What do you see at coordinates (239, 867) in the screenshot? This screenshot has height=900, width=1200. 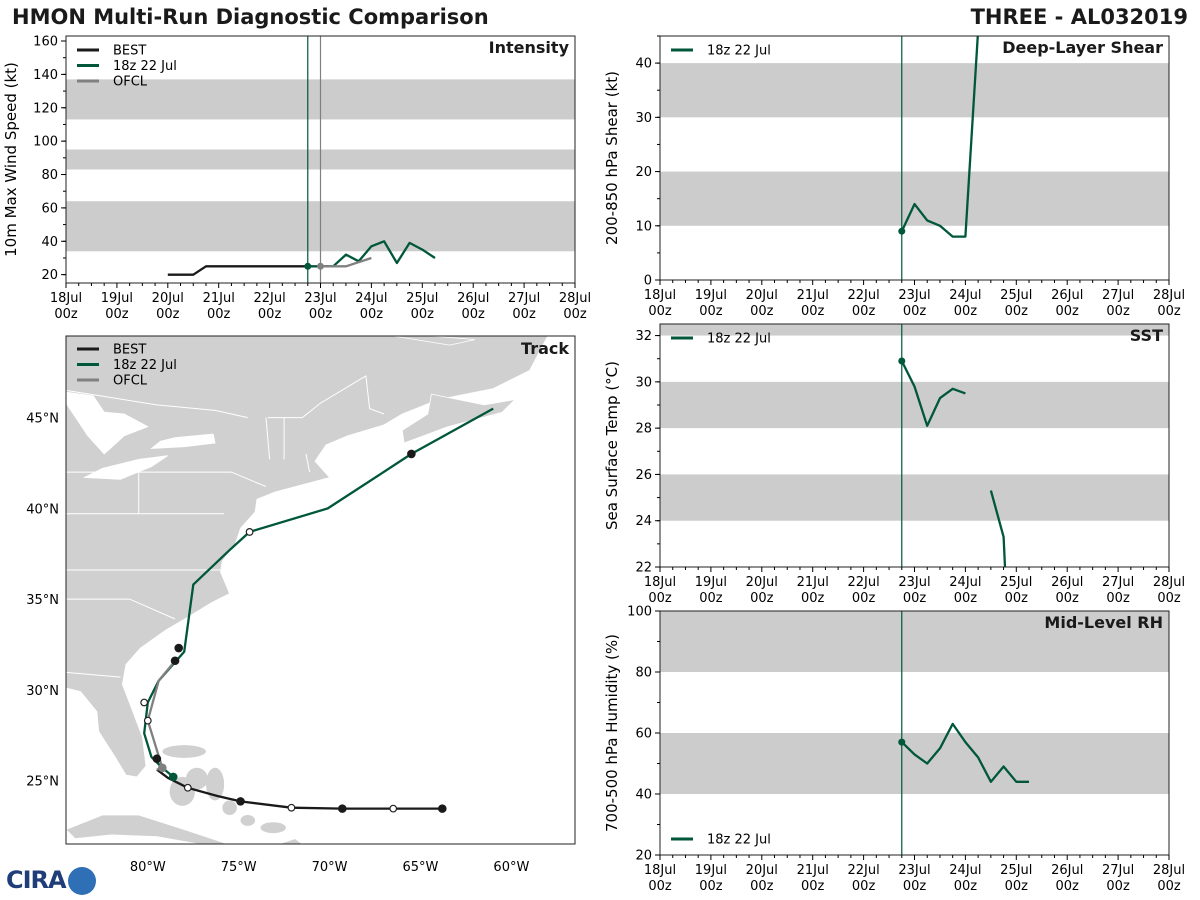 I see `lon-tick-label: 75°W` at bounding box center [239, 867].